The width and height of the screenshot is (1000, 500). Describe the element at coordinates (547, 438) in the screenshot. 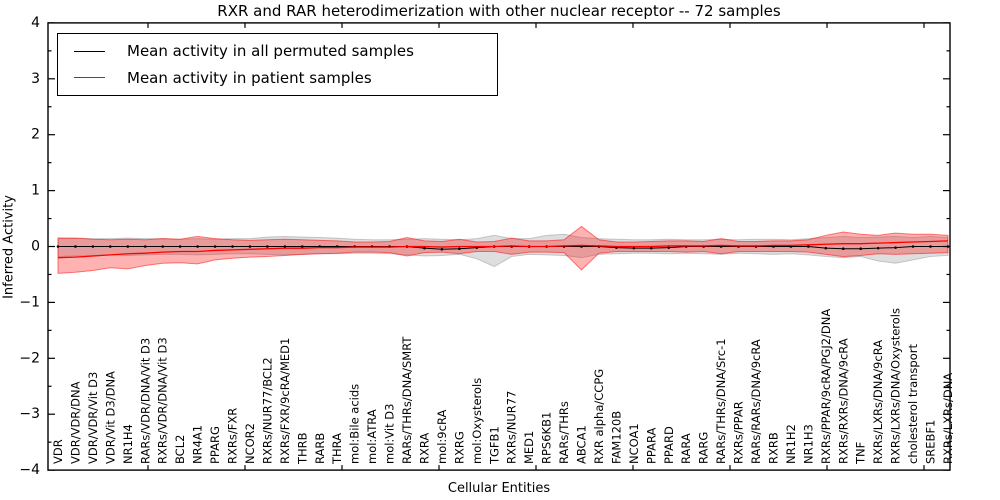

I see `x-tick-label: RPS6KB1` at that location.